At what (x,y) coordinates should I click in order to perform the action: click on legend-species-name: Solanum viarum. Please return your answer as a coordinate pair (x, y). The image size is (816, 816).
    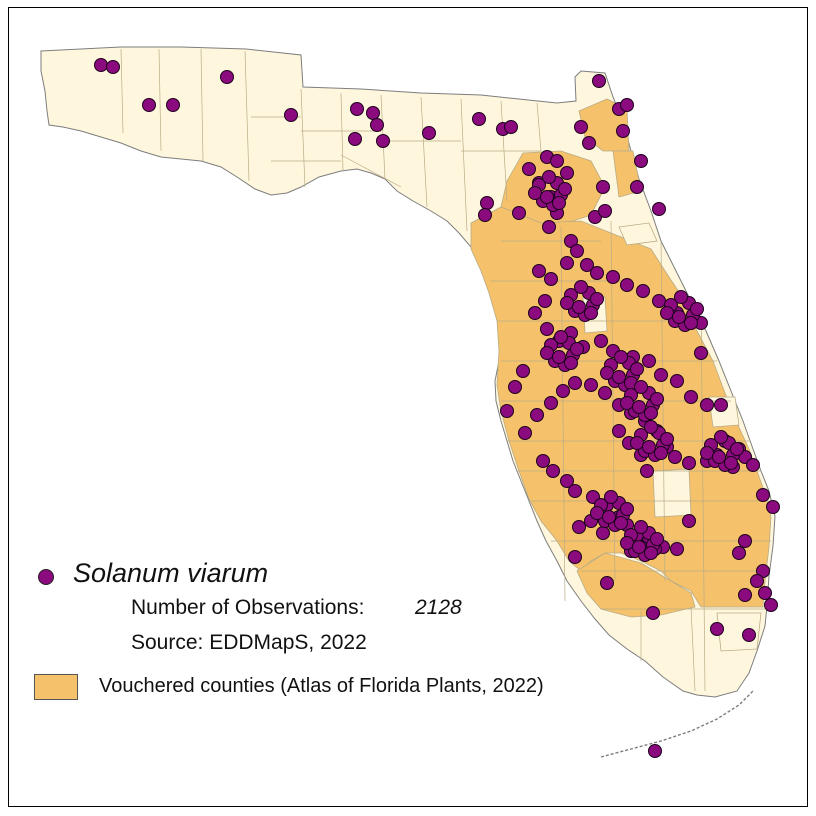
    Looking at the image, I should click on (171, 573).